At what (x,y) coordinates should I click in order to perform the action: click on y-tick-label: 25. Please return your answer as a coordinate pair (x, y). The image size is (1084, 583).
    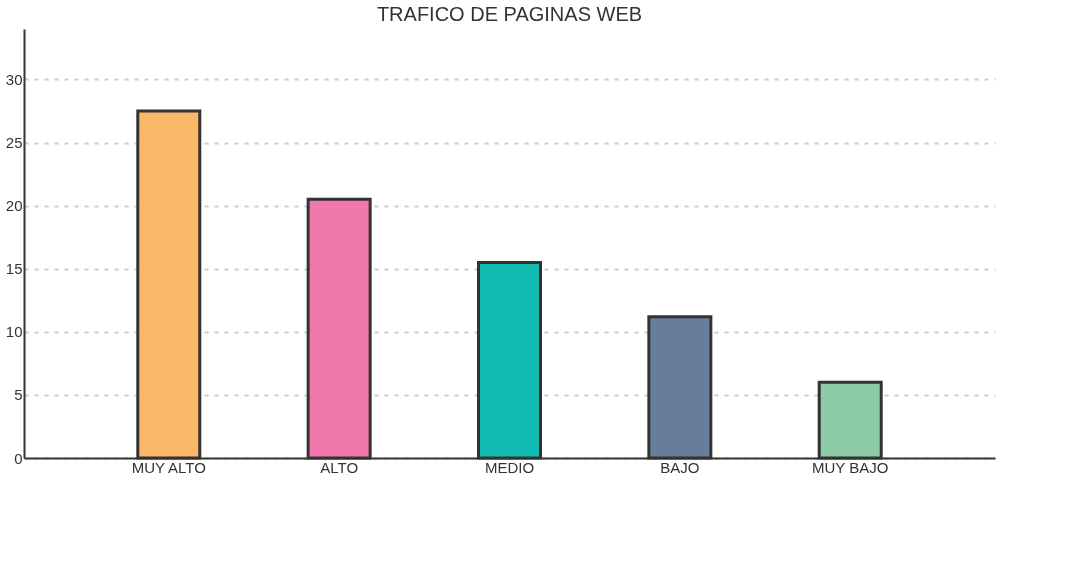
    Looking at the image, I should click on (14, 143).